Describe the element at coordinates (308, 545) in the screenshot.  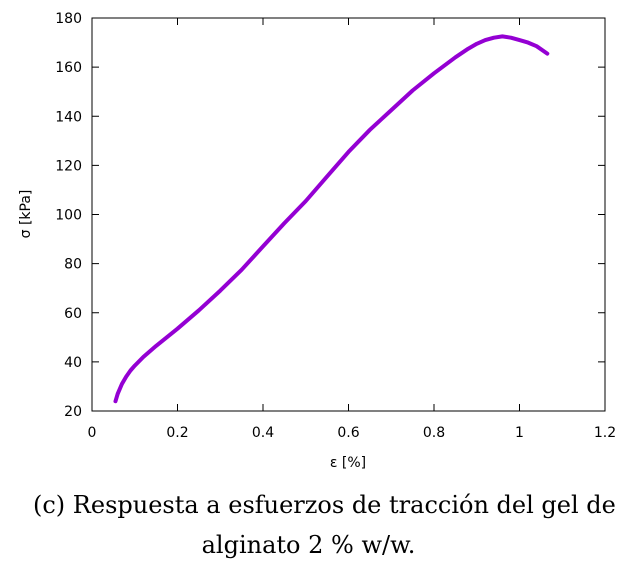
I see `caption-line-2: alginato 2 % w/w.` at that location.